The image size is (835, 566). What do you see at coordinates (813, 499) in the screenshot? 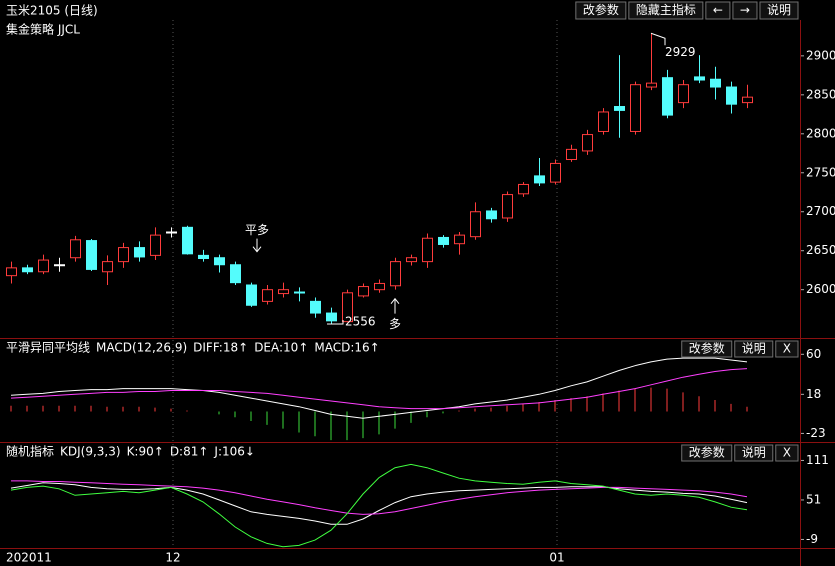
I see `y-tick-label: 51` at bounding box center [813, 499].